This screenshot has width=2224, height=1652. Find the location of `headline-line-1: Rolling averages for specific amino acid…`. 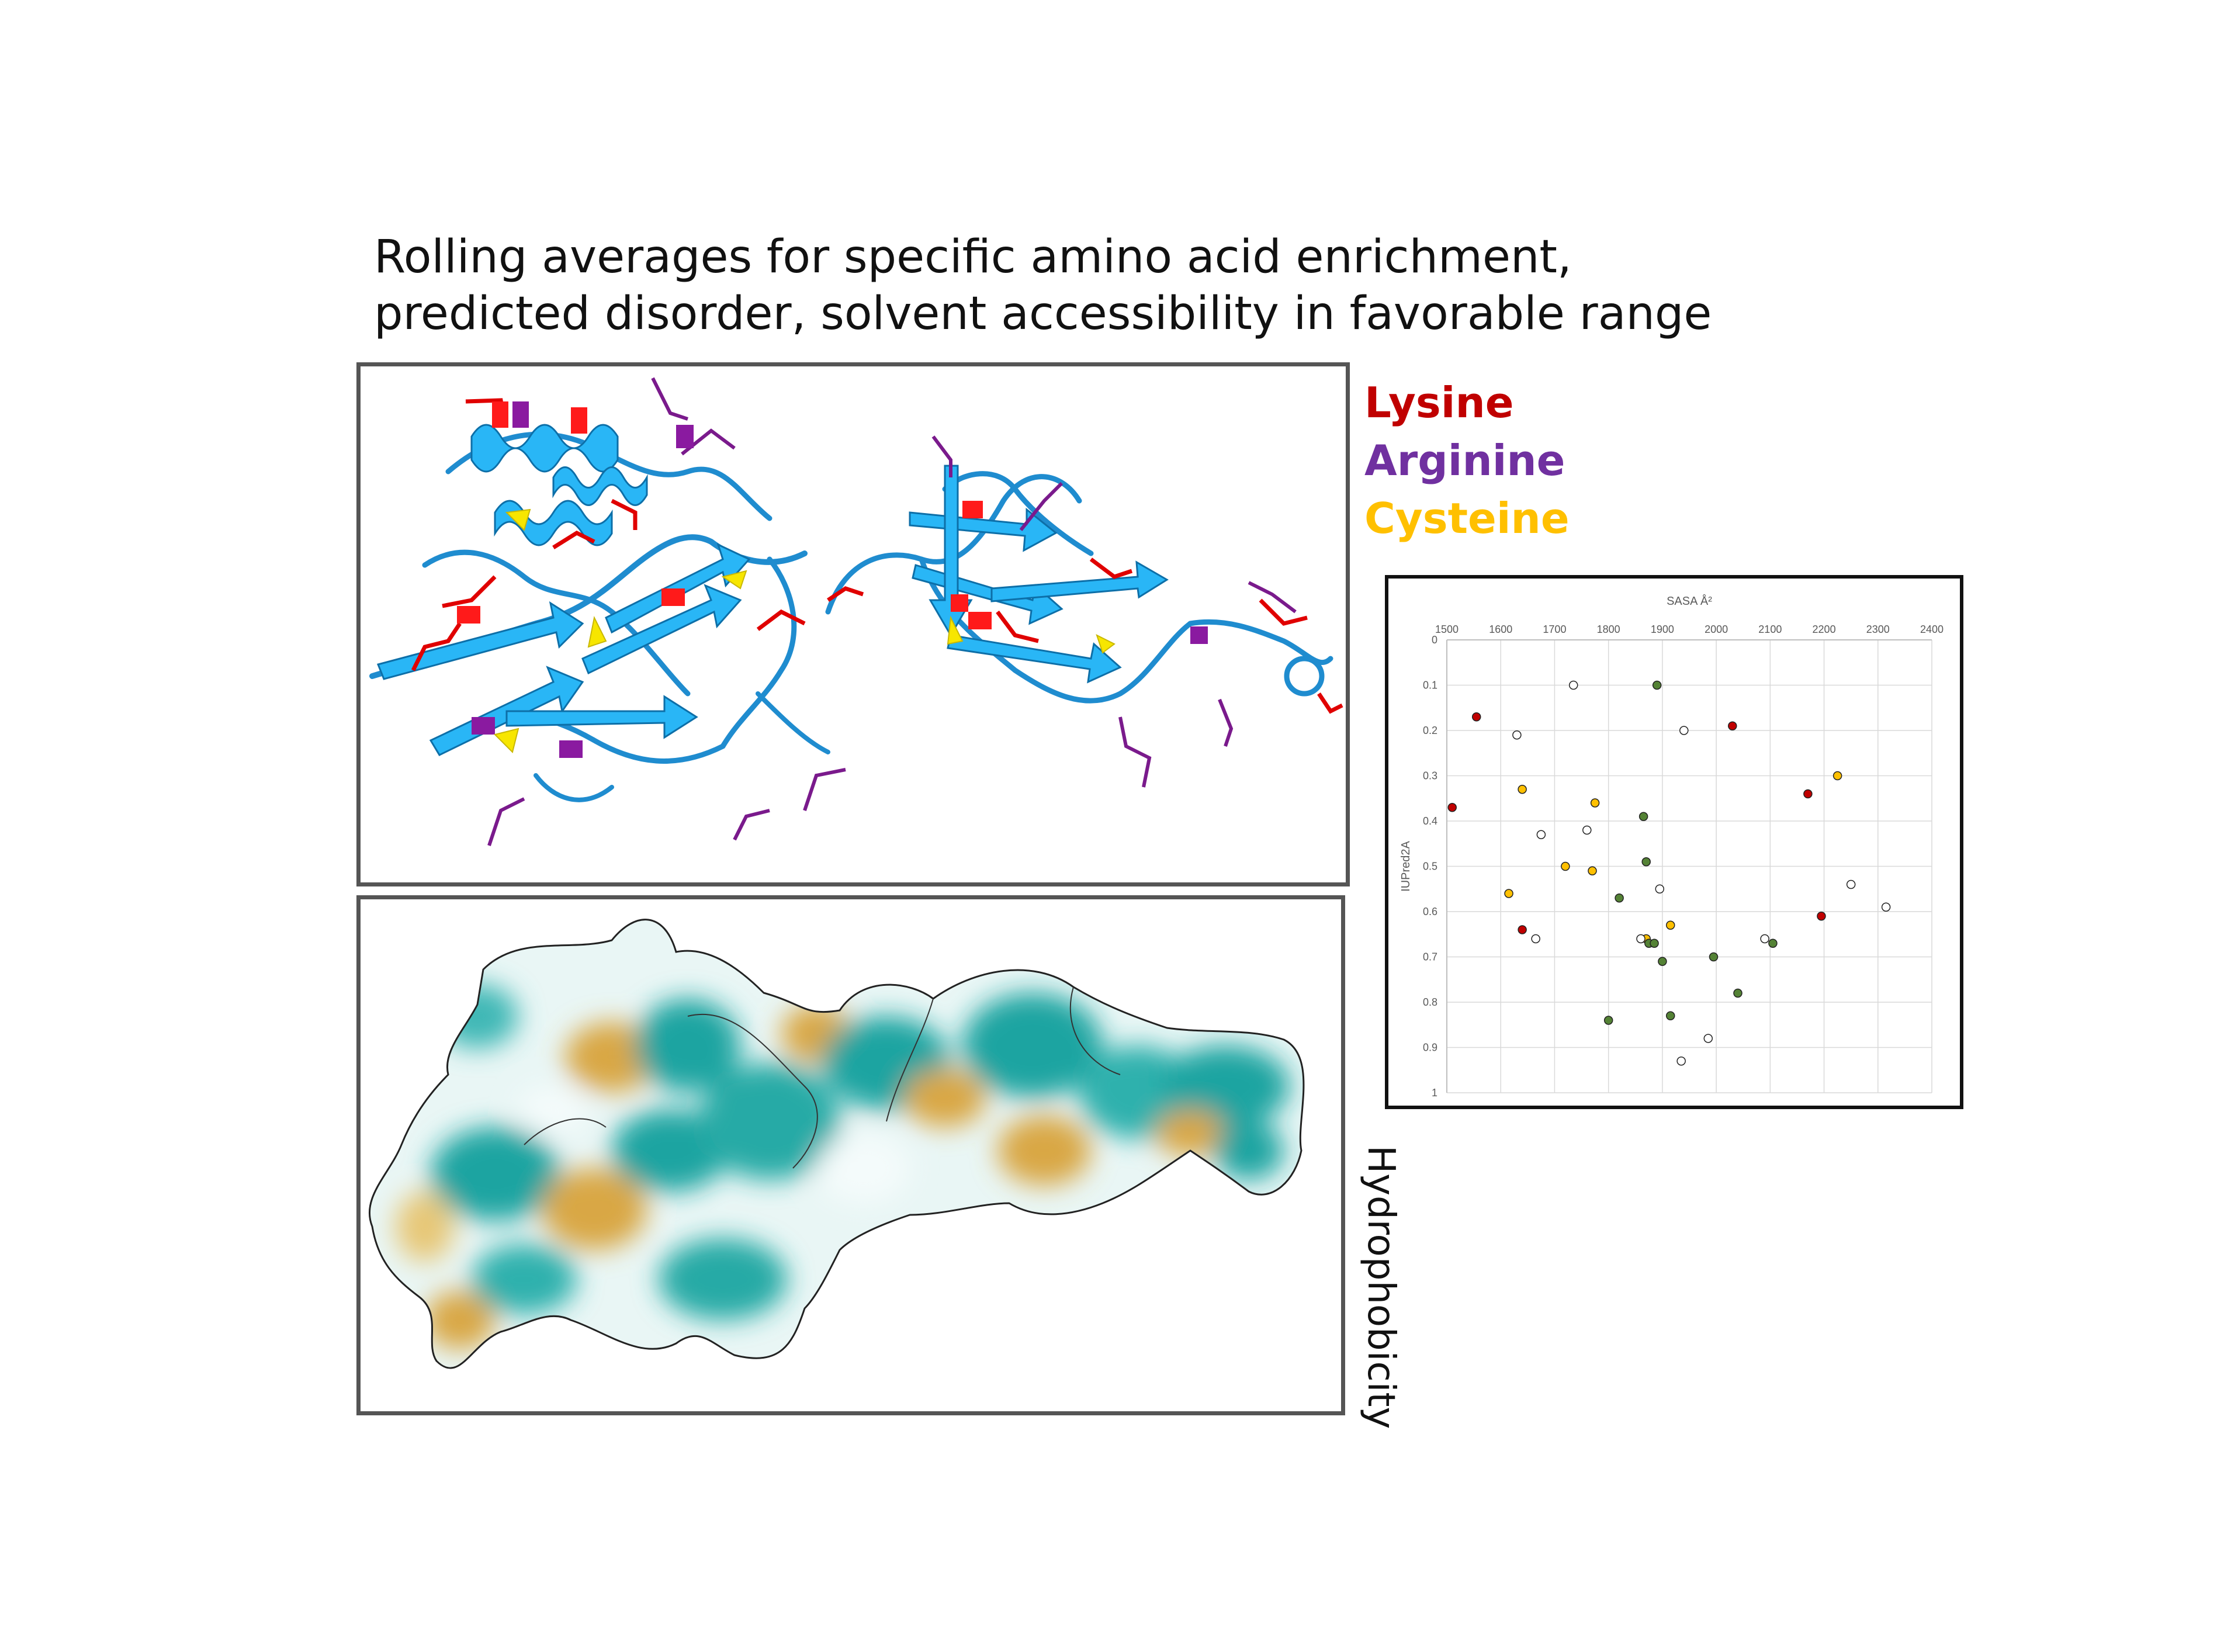

headline-line-1: Rolling averages for specific amino acid… is located at coordinates (973, 257).